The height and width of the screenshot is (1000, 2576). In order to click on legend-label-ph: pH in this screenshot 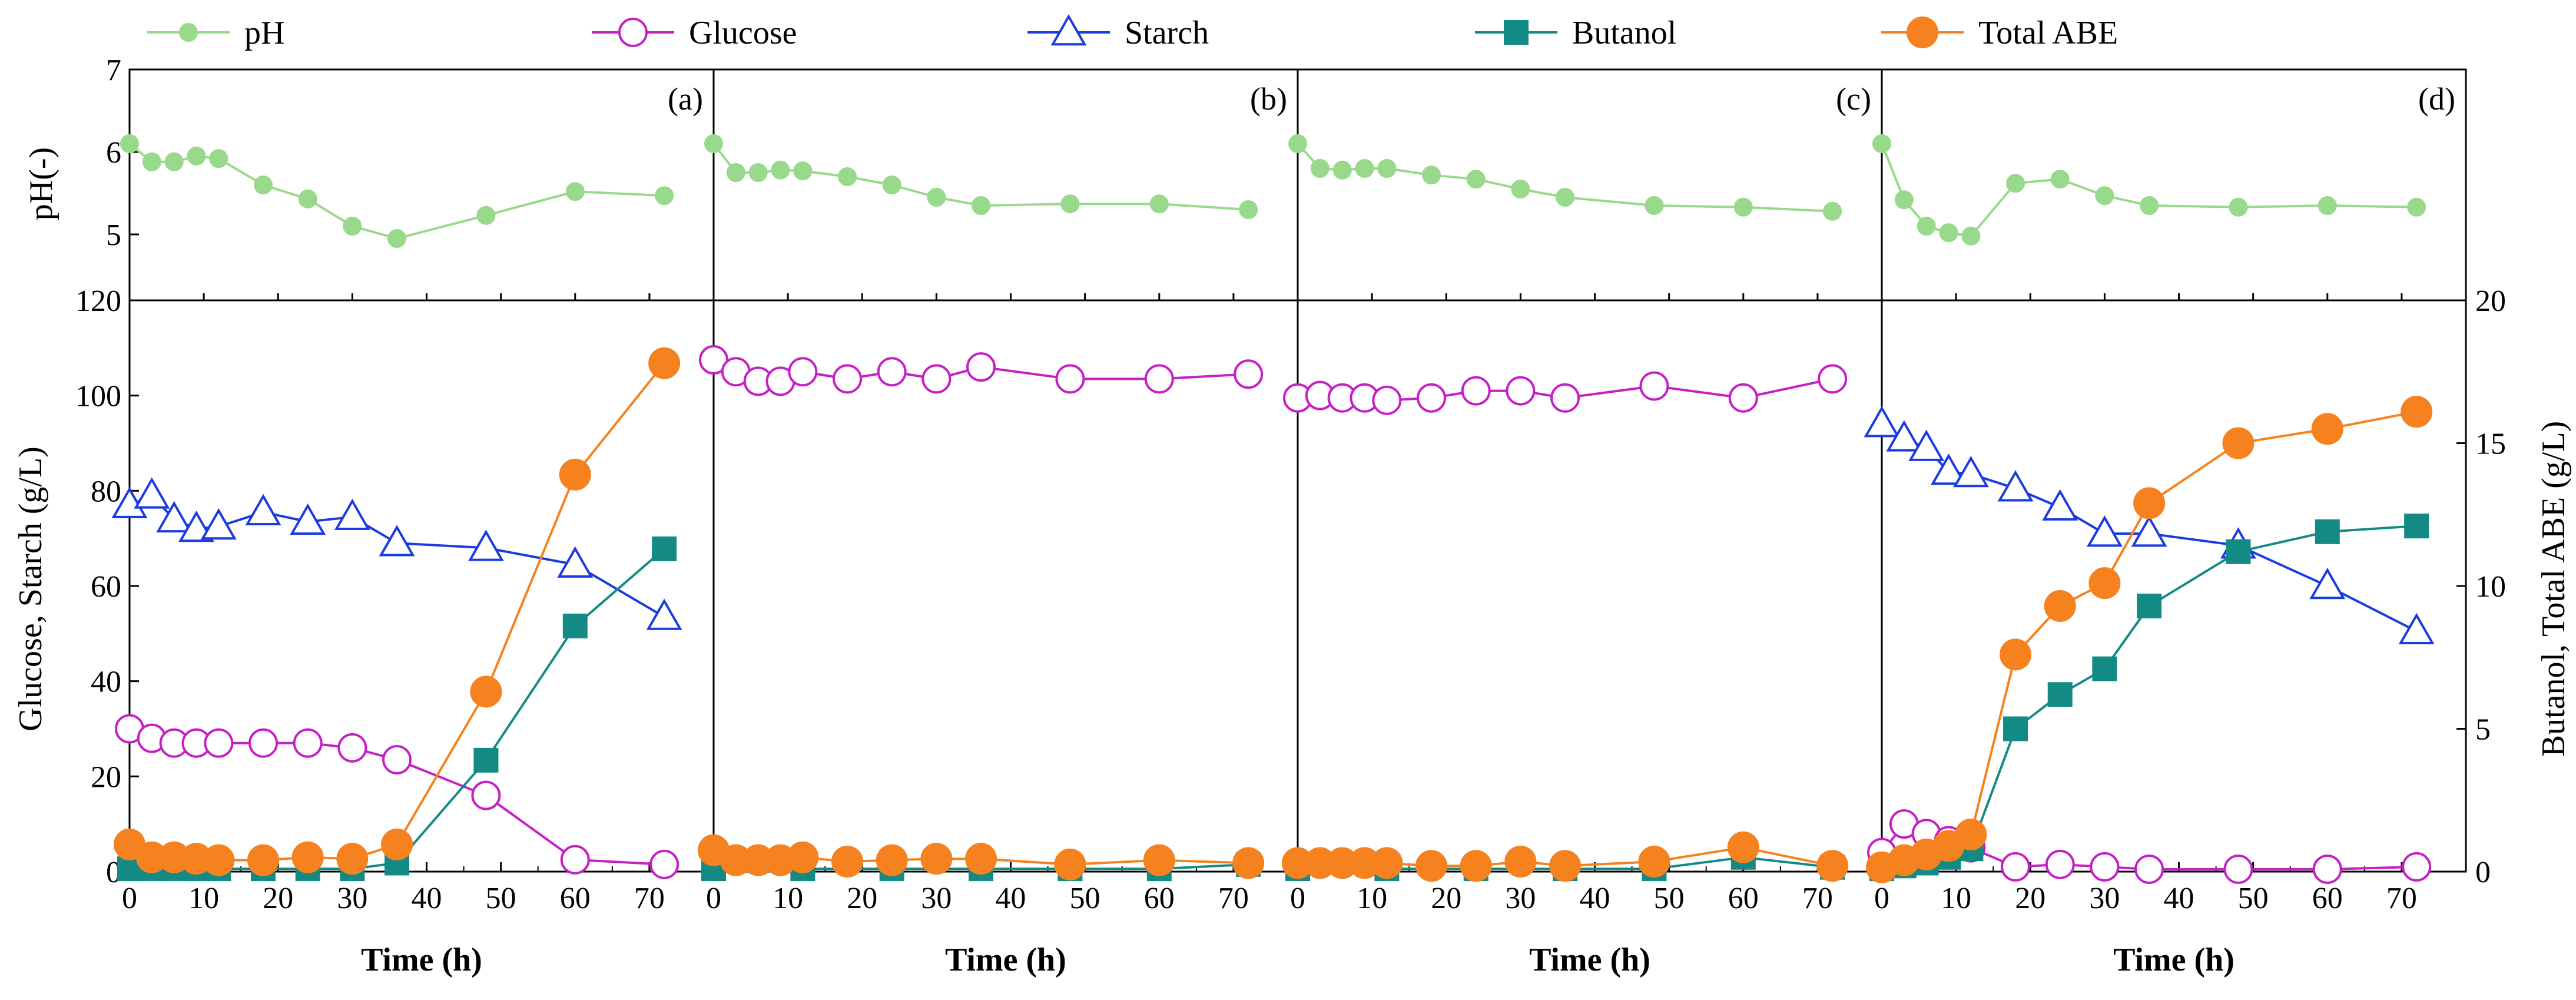, I will do `click(264, 33)`.